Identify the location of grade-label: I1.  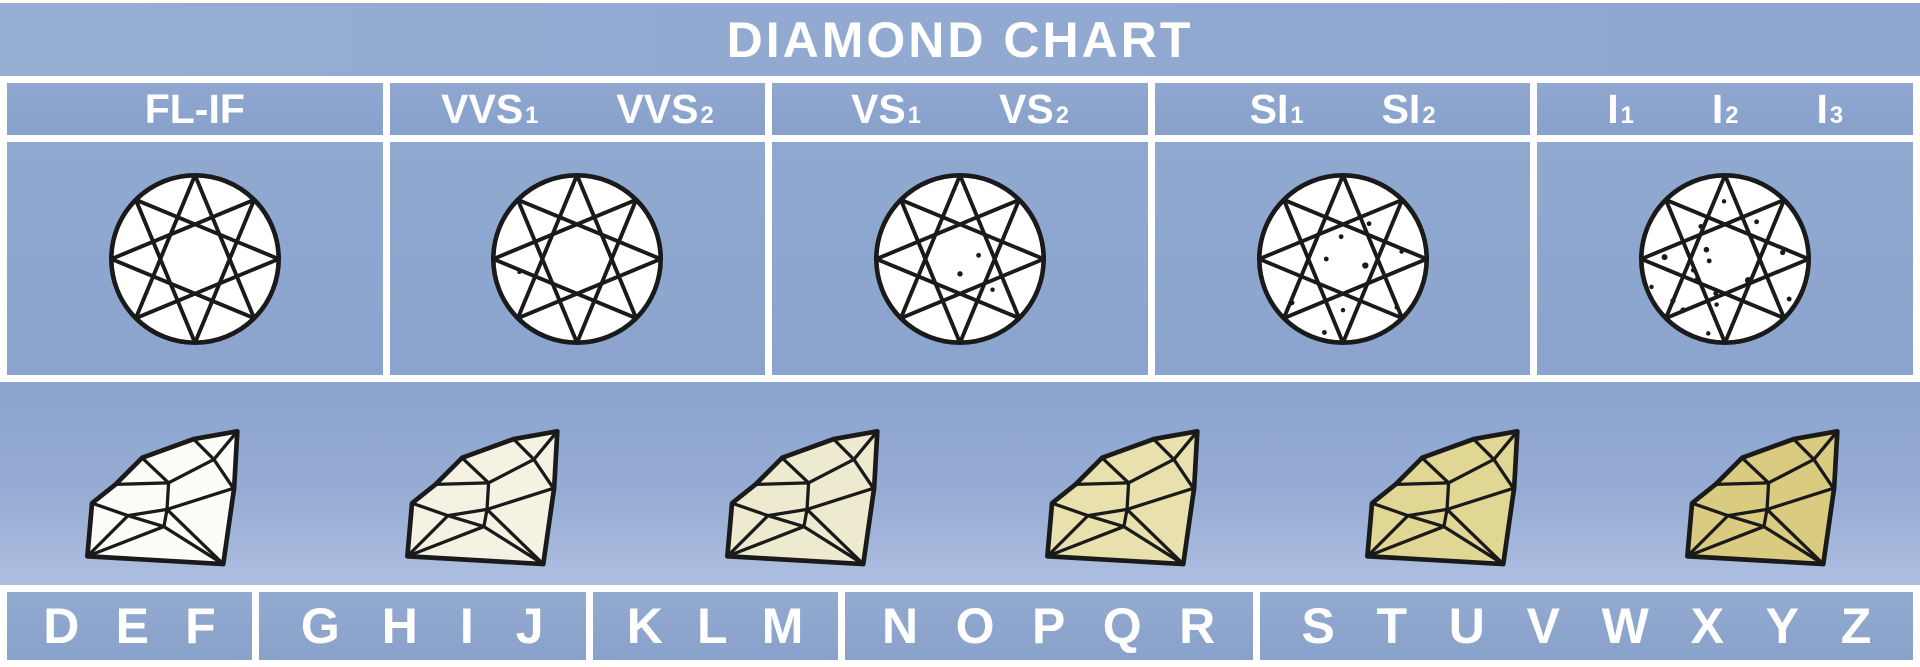
(1620, 108).